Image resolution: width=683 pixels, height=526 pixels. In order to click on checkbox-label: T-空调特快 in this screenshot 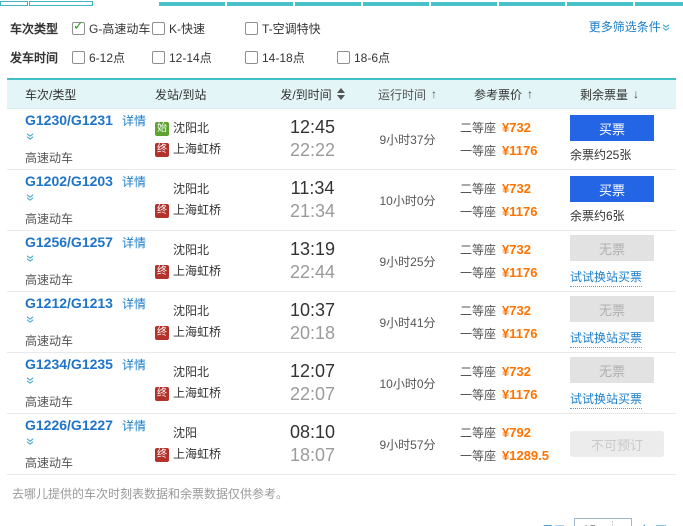, I will do `click(291, 28)`.